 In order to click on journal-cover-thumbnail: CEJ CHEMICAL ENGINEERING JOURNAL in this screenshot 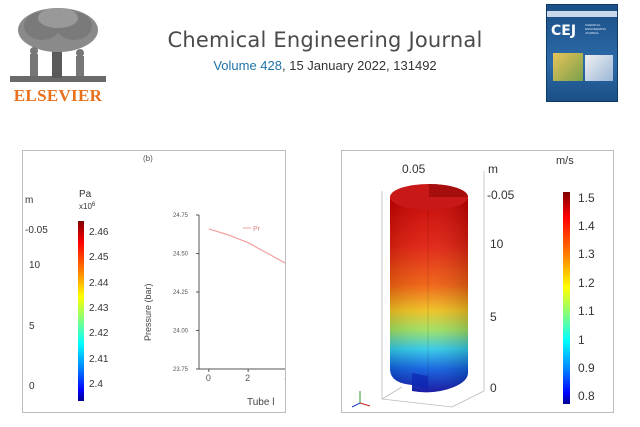, I will do `click(582, 53)`.